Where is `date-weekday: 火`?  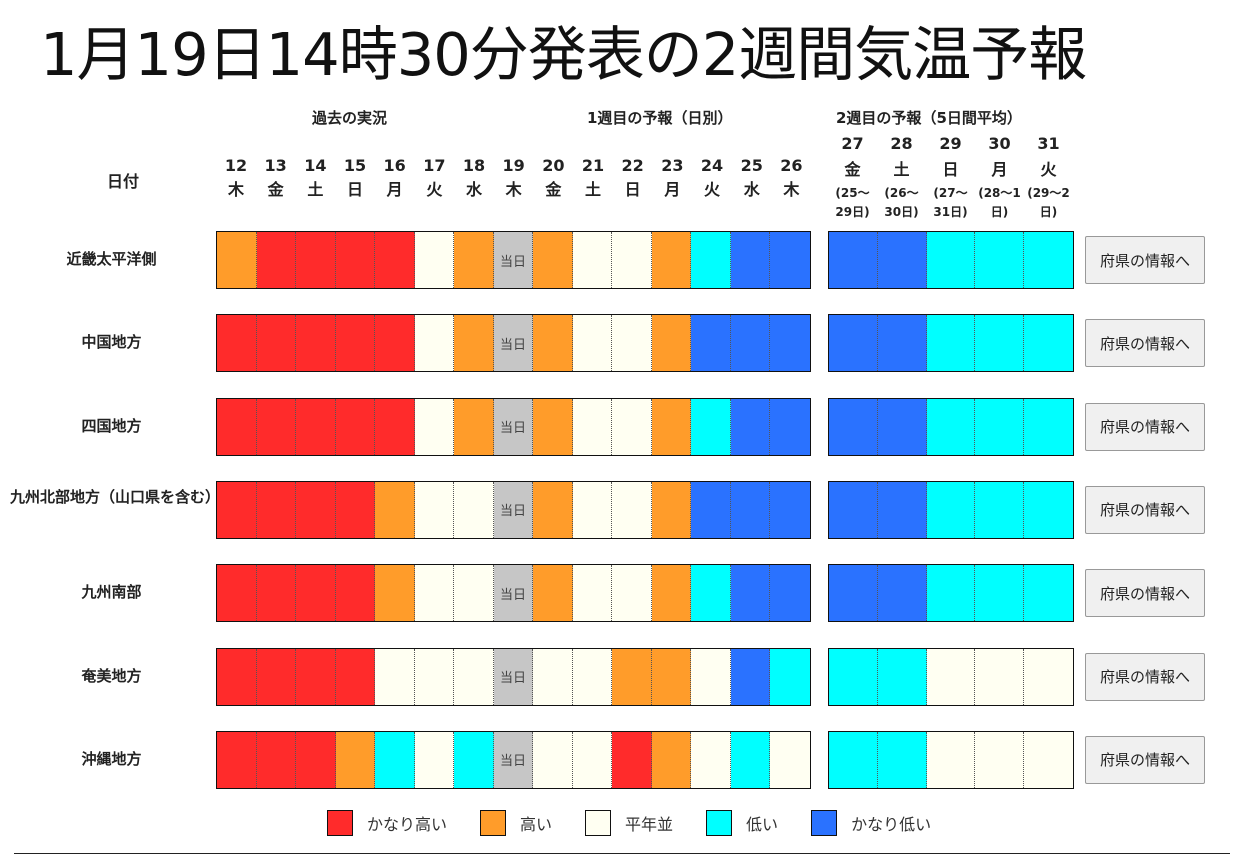 date-weekday: 火 is located at coordinates (434, 189).